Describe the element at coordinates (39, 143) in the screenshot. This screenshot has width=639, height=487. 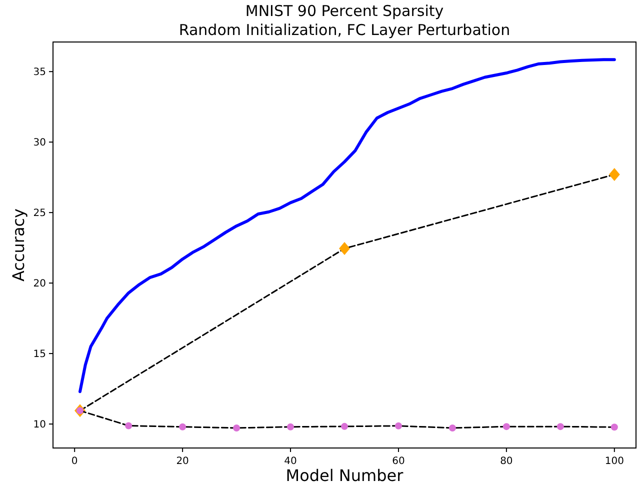
I see `y-tick-label: 30` at that location.